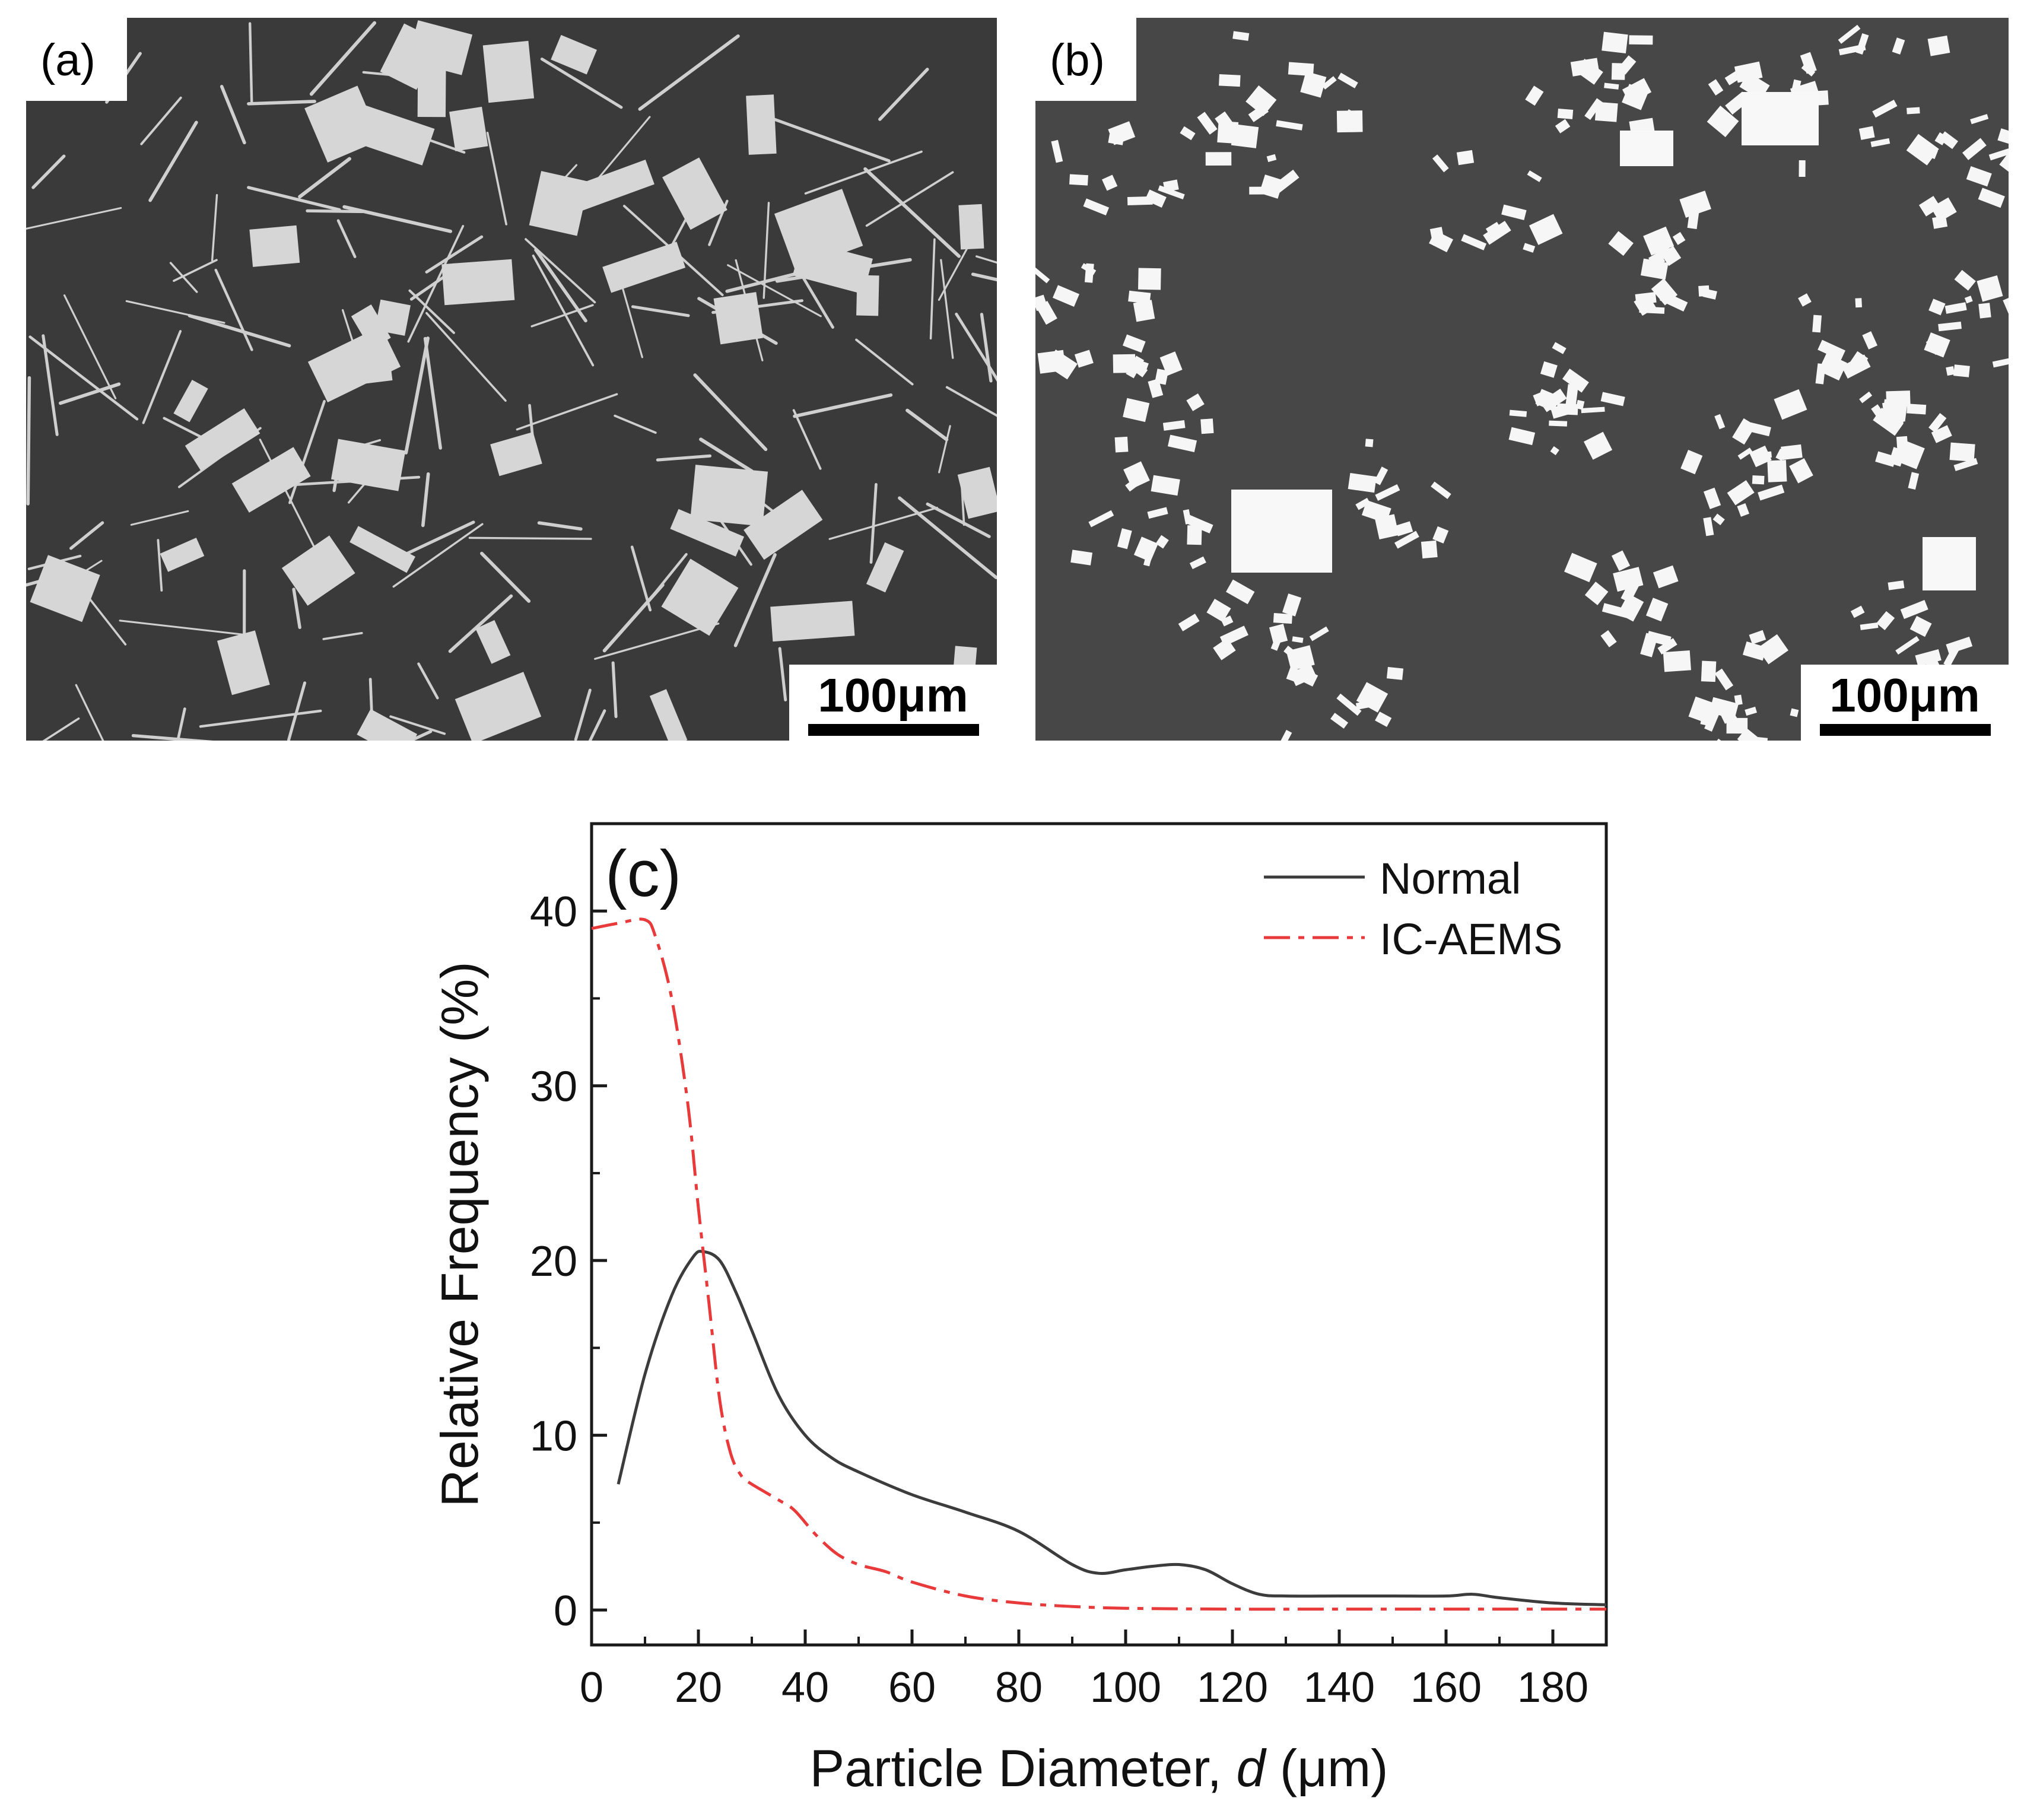  I want to click on x-axis-label-unit: (μm), so click(1326, 1768).